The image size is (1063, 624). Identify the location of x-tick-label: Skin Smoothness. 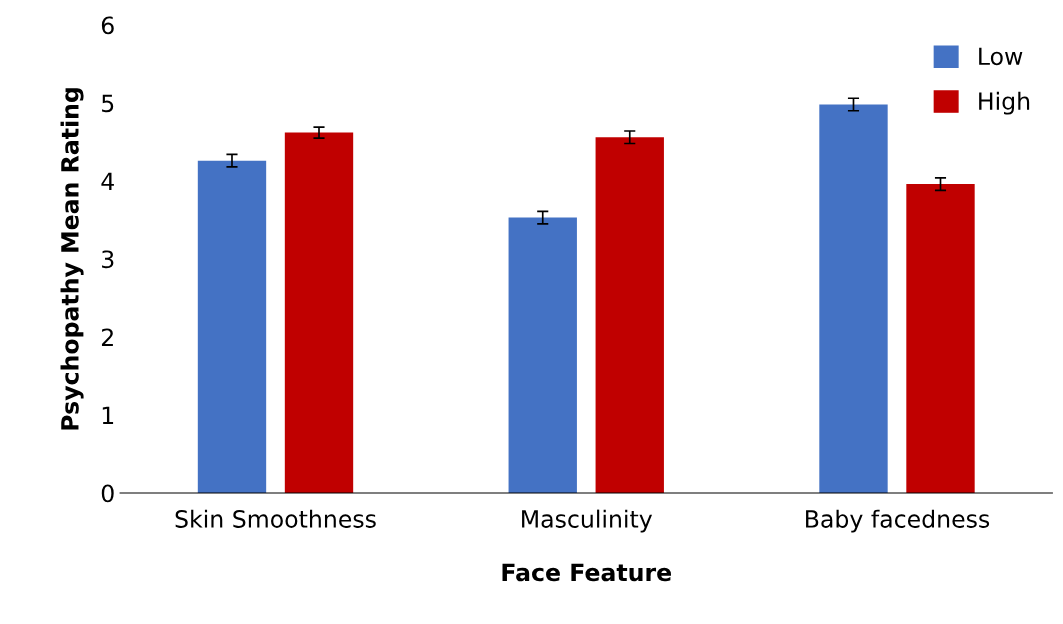
(275, 518).